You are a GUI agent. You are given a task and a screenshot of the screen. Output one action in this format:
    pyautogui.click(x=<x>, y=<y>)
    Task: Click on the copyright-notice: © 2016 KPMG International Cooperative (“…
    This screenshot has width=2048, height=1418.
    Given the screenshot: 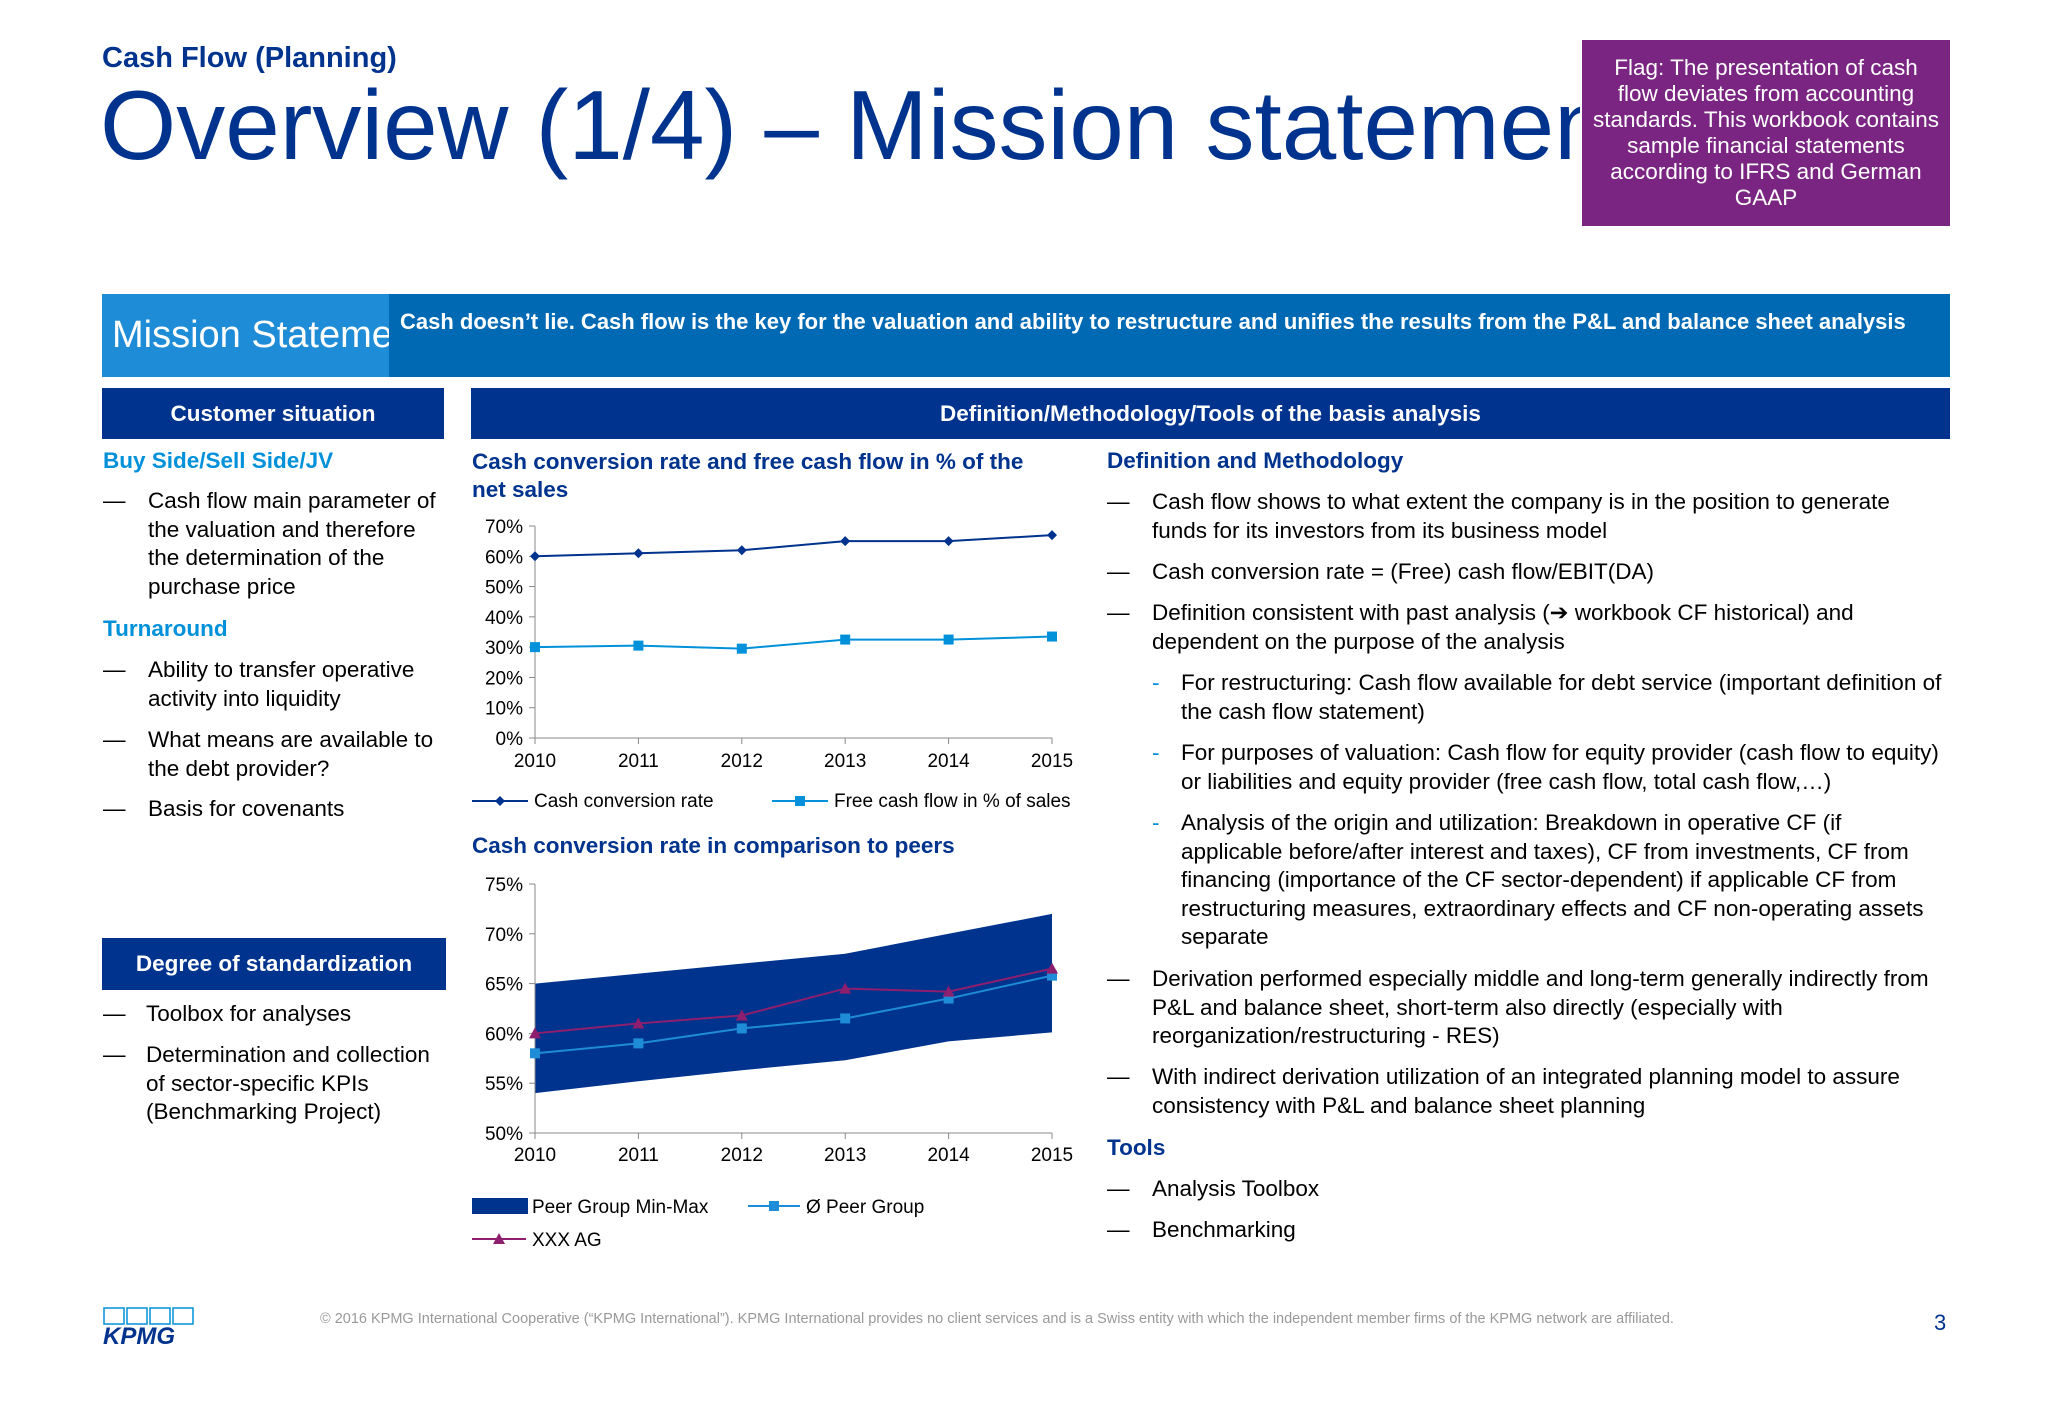 What is the action you would take?
    pyautogui.click(x=997, y=1319)
    